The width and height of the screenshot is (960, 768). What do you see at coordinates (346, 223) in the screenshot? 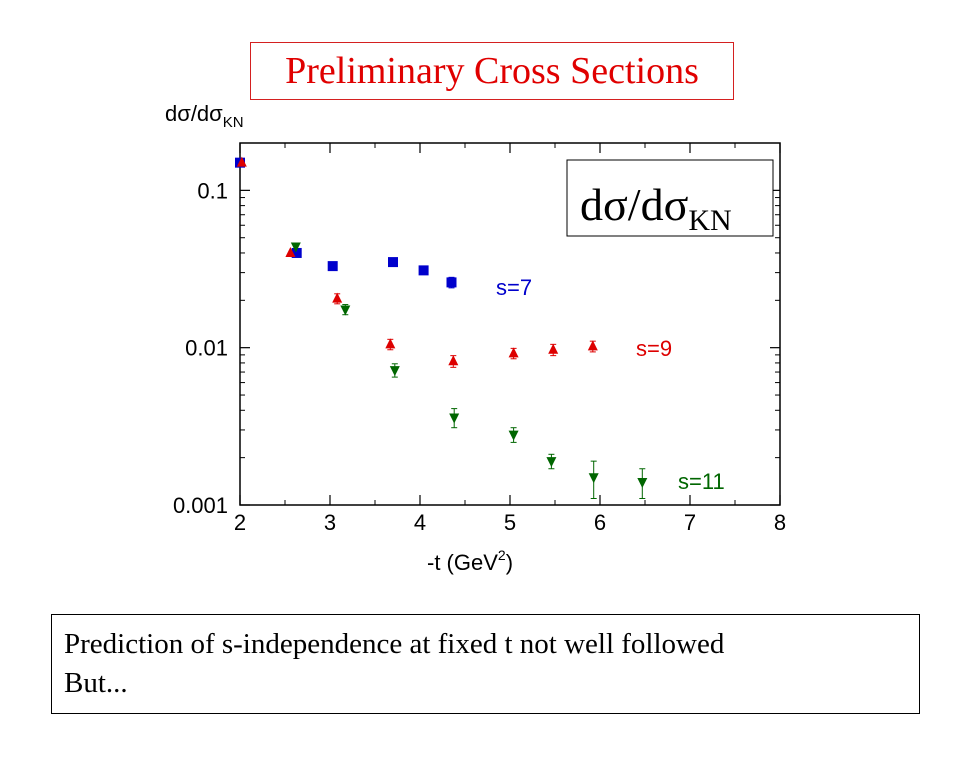
I see `series-s=7` at bounding box center [346, 223].